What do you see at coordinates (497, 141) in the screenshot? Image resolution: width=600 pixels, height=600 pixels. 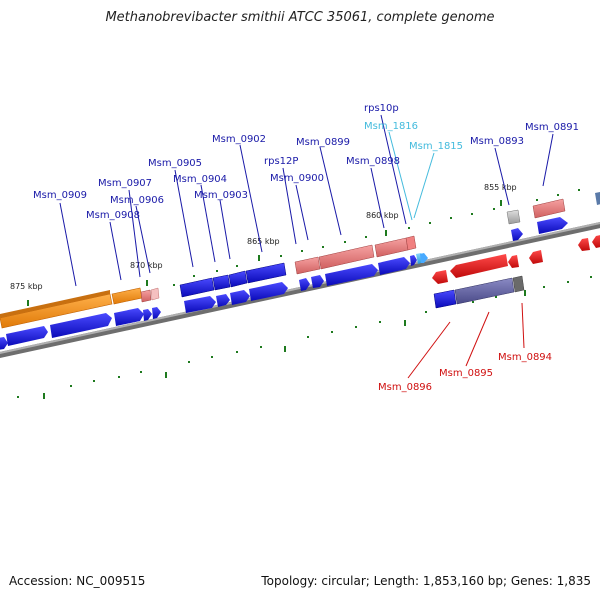 I see `gene-label: Msm_0893` at bounding box center [497, 141].